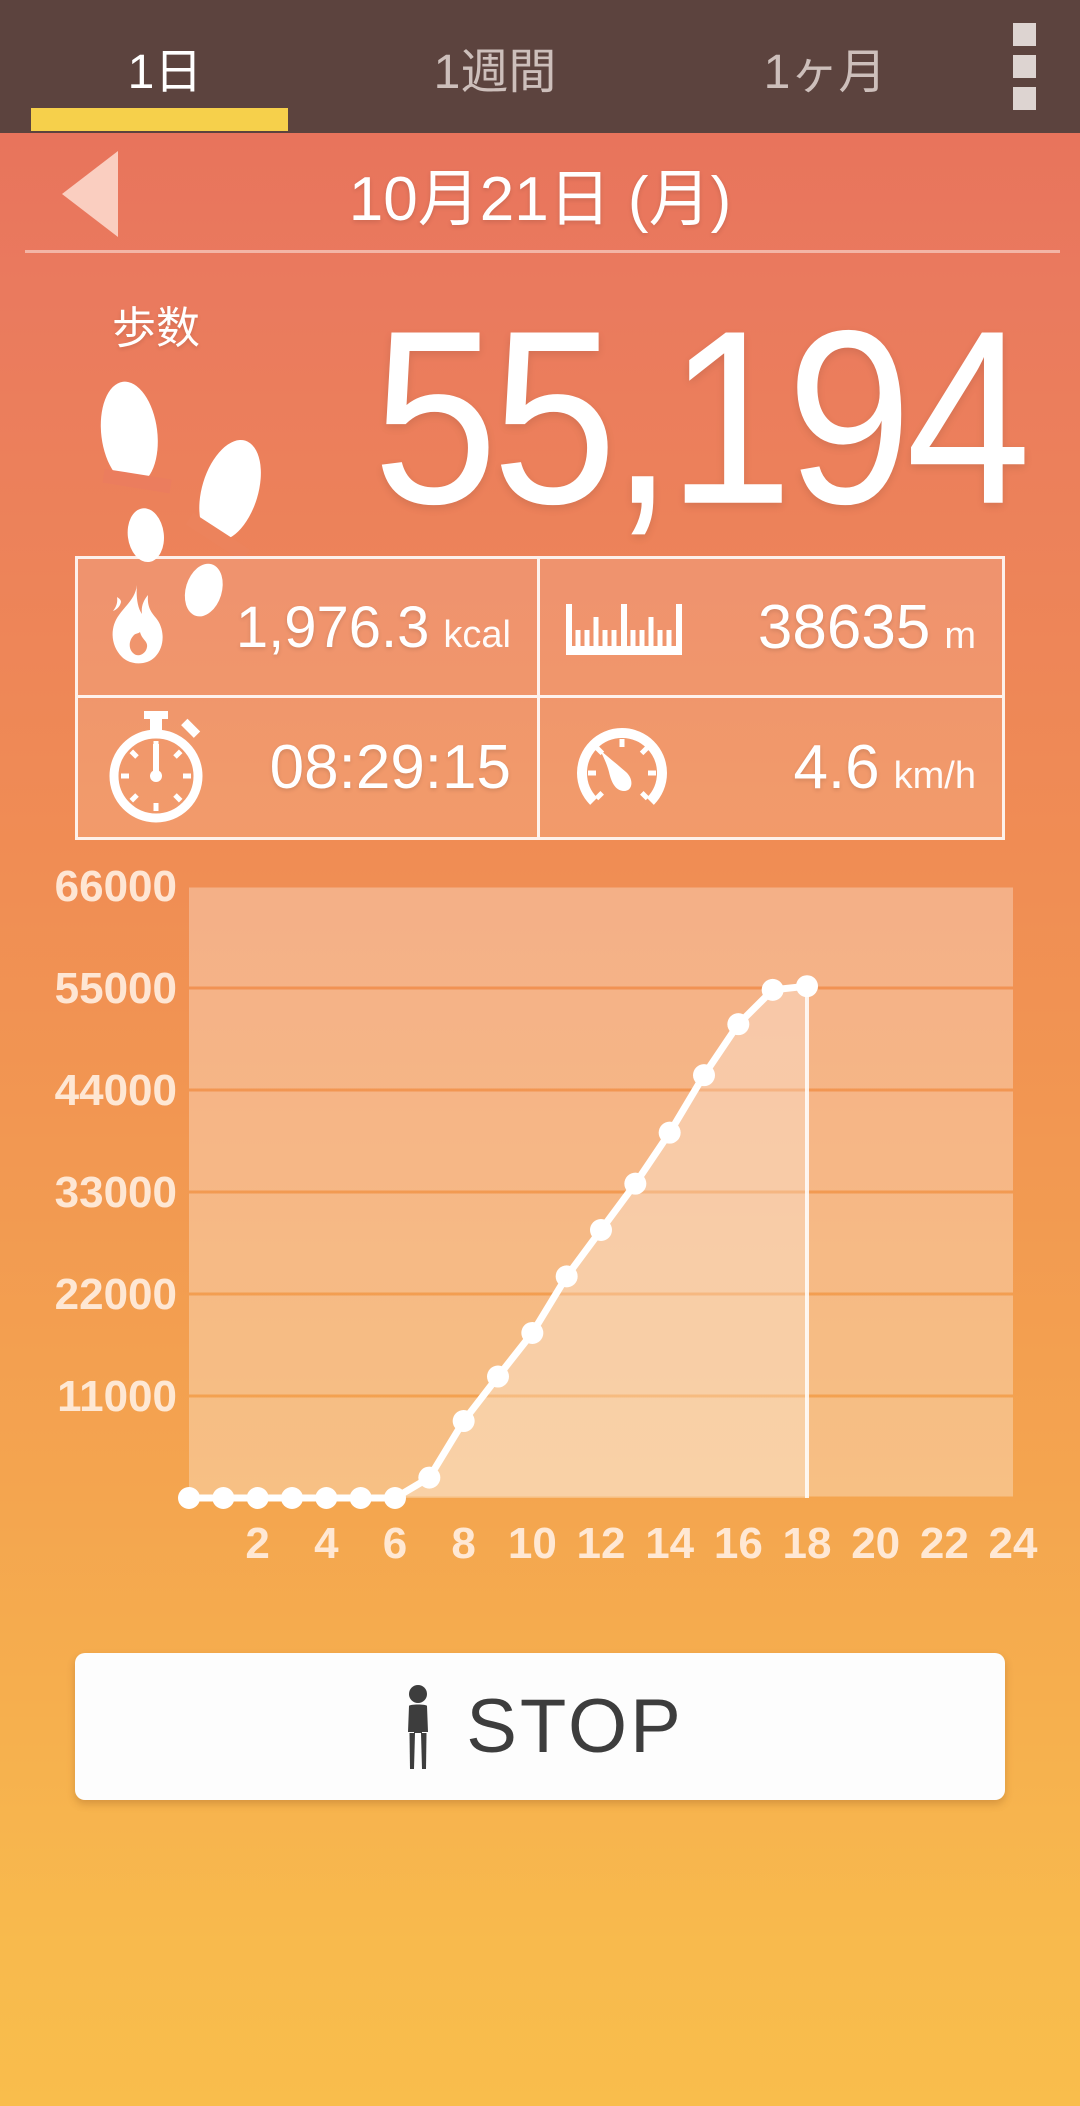 This screenshot has height=2106, width=1080. Describe the element at coordinates (532, 1543) in the screenshot. I see `svg-text: 10` at that location.